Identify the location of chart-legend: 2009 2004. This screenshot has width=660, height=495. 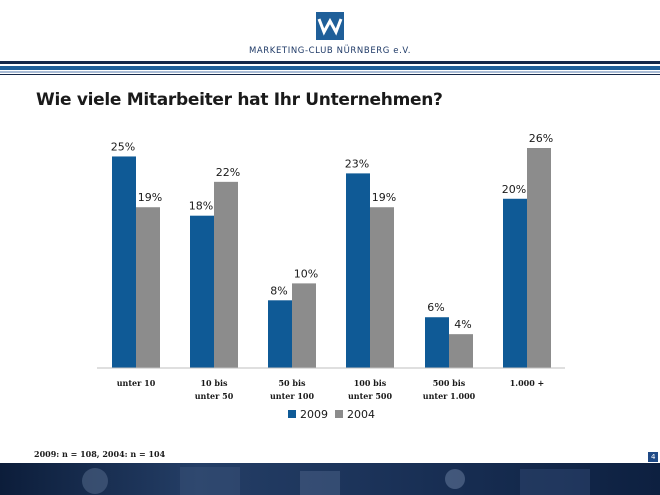
(331, 414).